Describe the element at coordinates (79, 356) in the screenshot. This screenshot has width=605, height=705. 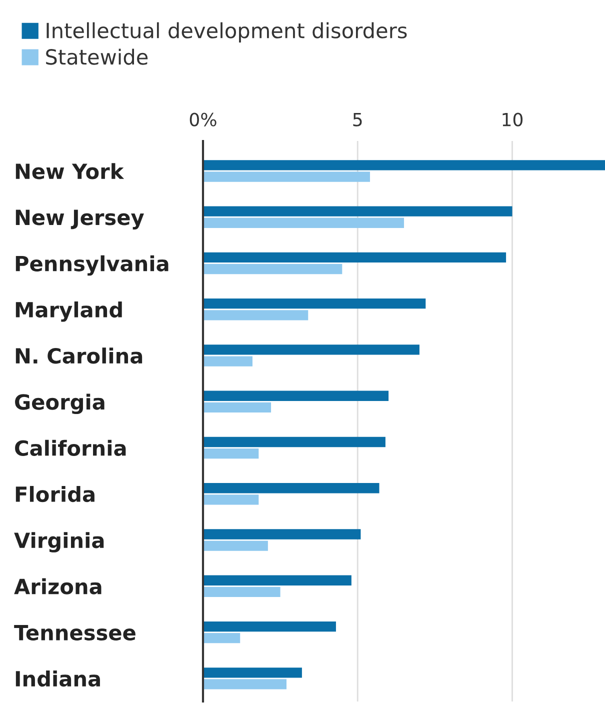
I see `y-tick-label: N. Carolina` at that location.